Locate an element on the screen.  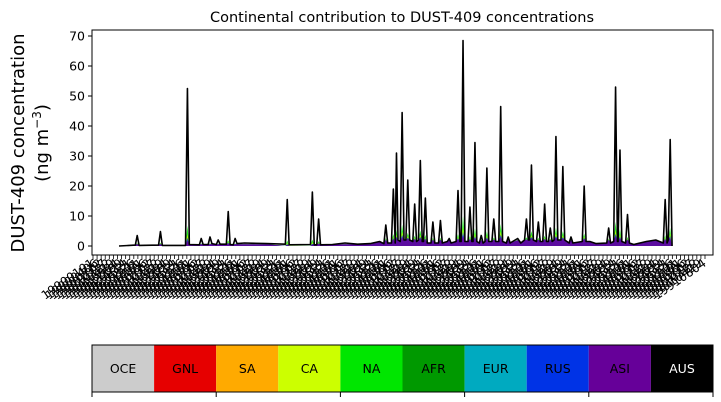
legend-label-gnl: GNL is located at coordinates (185, 368).